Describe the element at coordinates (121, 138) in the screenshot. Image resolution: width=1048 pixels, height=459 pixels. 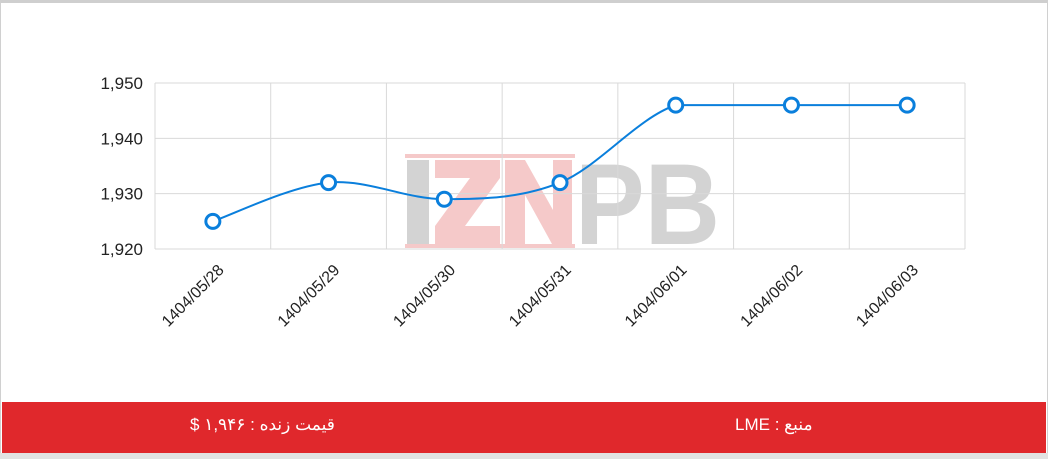
I see `y-tick-label: 1,940` at that location.